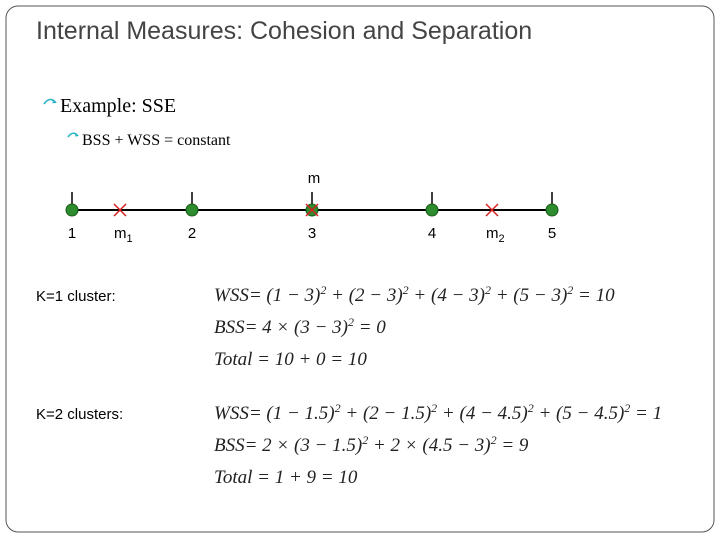 Image resolution: width=720 pixels, height=540 pixels. Describe the element at coordinates (432, 233) in the screenshot. I see `point-label: 4` at that location.